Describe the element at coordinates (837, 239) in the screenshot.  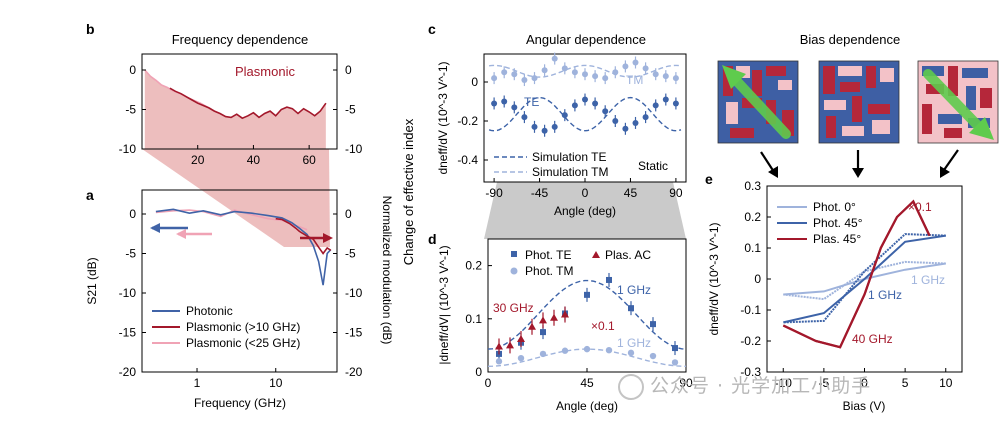
I see `legend-label-plas-45: Plas. 45°` at that location.